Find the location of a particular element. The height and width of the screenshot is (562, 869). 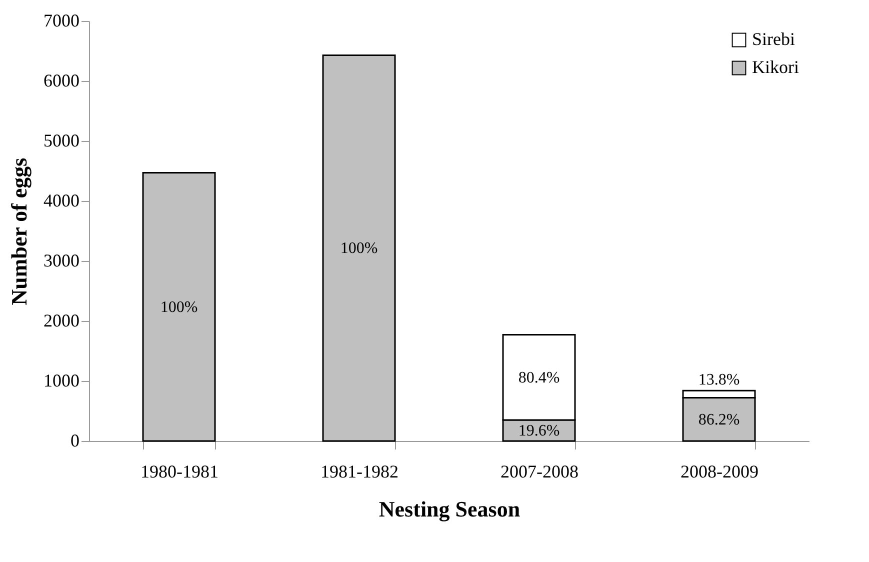

annotation: 86.2% is located at coordinates (719, 419).